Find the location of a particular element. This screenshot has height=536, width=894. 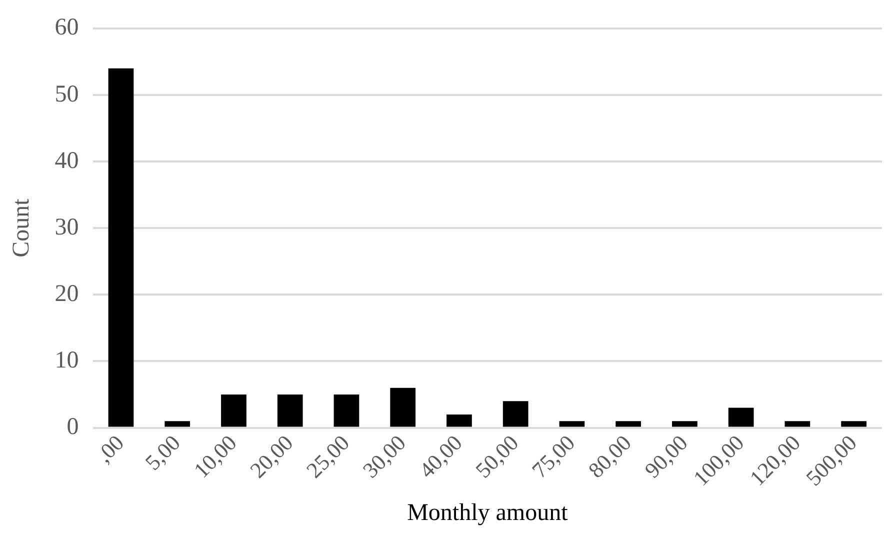

x-tick-label: 5,00 is located at coordinates (162, 452).